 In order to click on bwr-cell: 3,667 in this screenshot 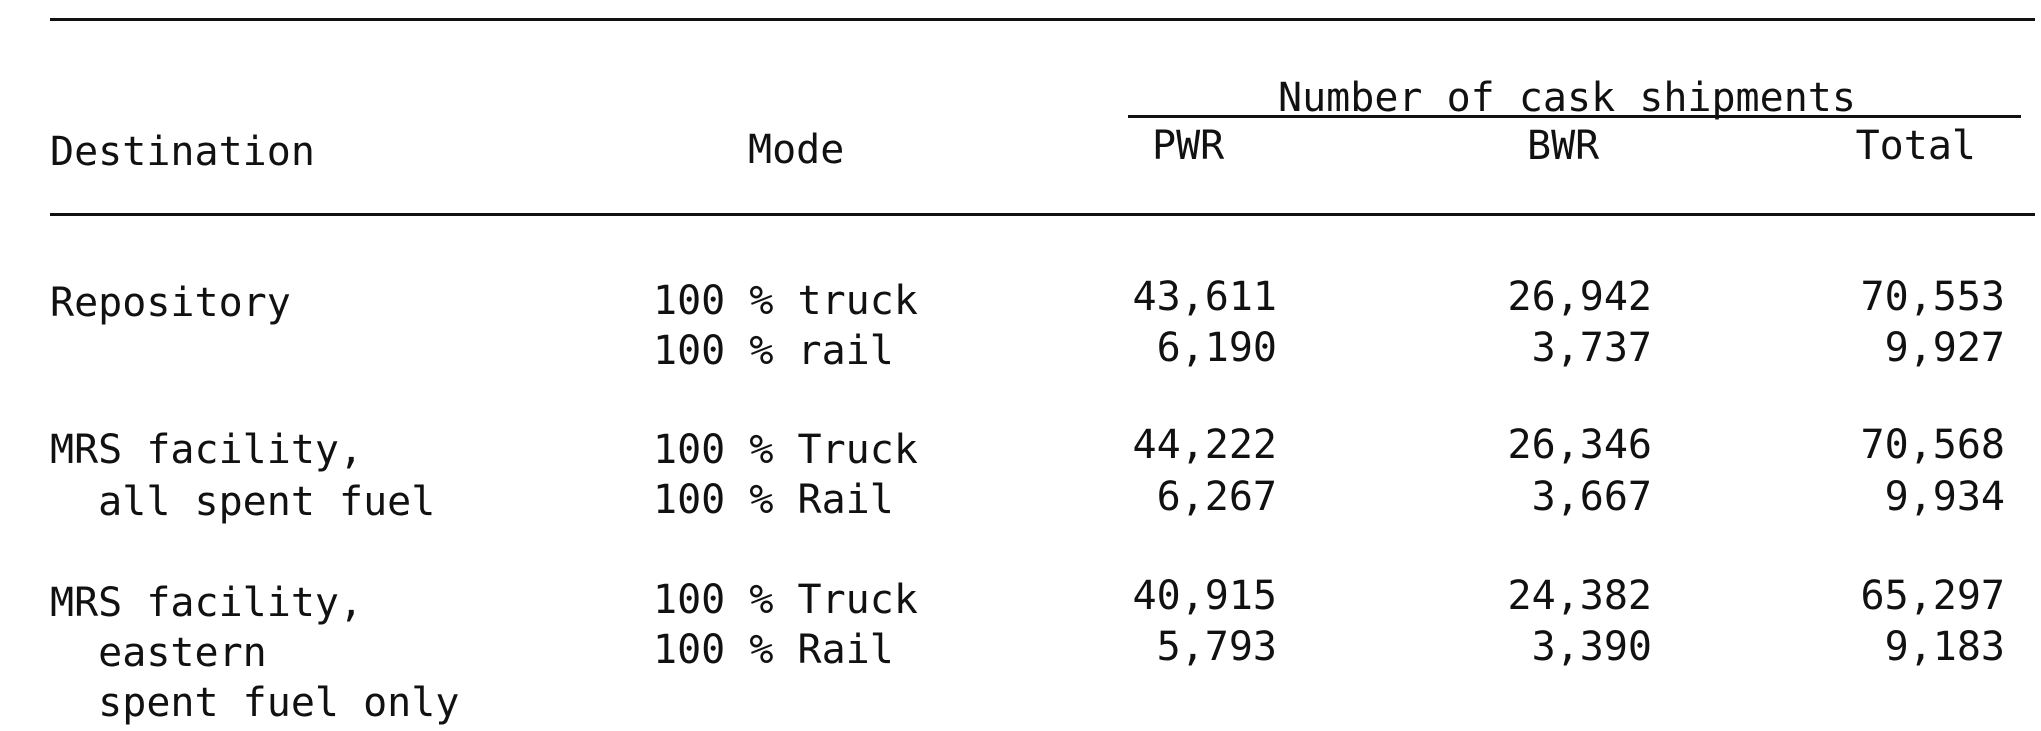, I will do `click(1591, 497)`.